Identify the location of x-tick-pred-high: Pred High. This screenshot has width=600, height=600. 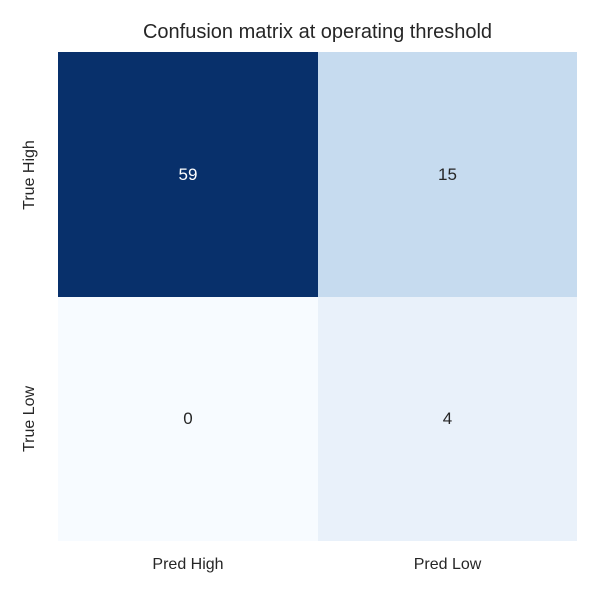
(188, 564).